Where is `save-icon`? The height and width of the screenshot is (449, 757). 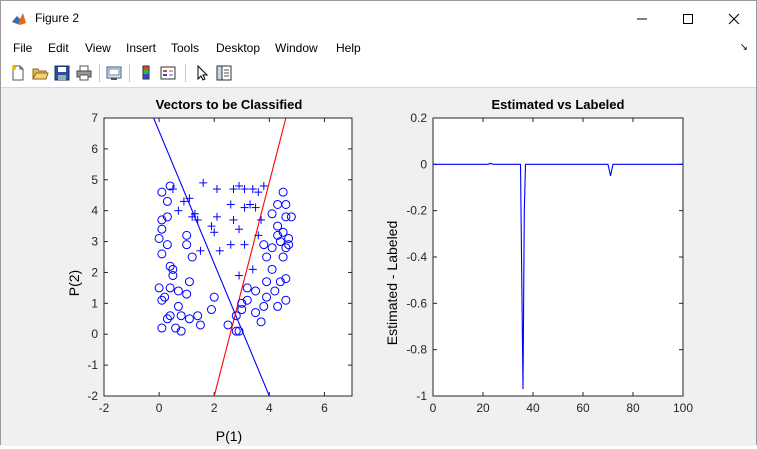 save-icon is located at coordinates (62, 73).